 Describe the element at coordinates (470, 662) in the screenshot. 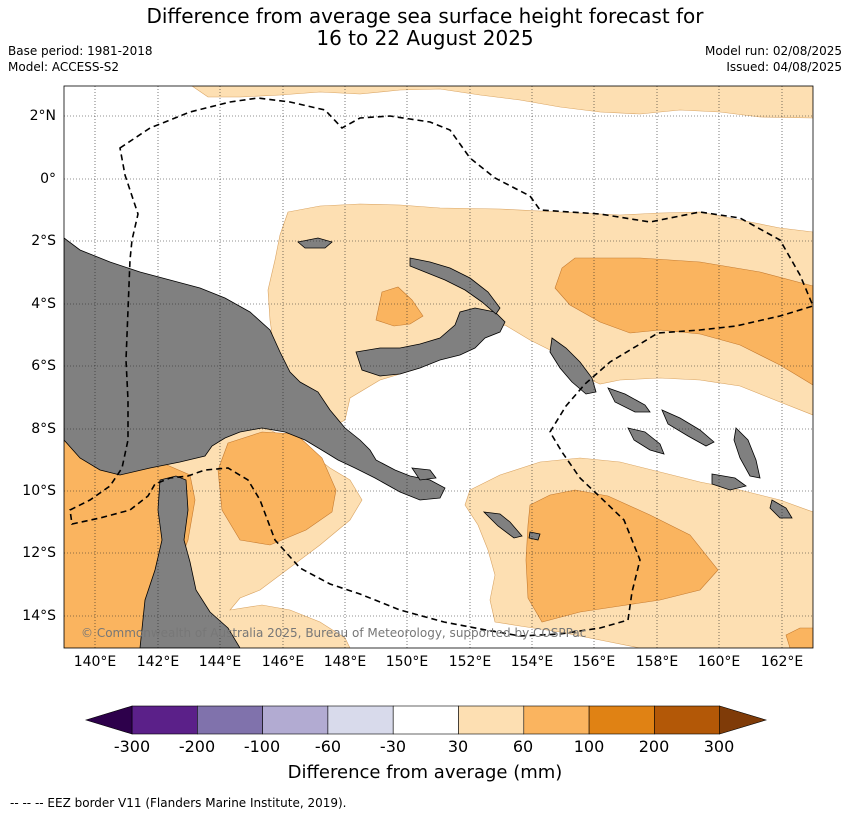

I see `lon-label: 152°E` at that location.